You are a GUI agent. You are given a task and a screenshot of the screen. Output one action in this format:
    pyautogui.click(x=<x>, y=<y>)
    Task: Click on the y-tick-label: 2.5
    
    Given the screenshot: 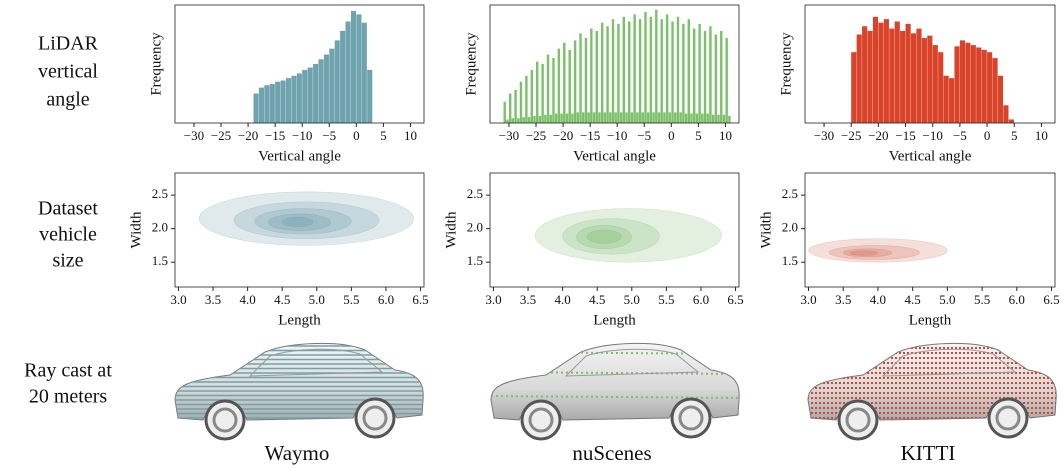 What is the action you would take?
    pyautogui.click(x=160, y=193)
    